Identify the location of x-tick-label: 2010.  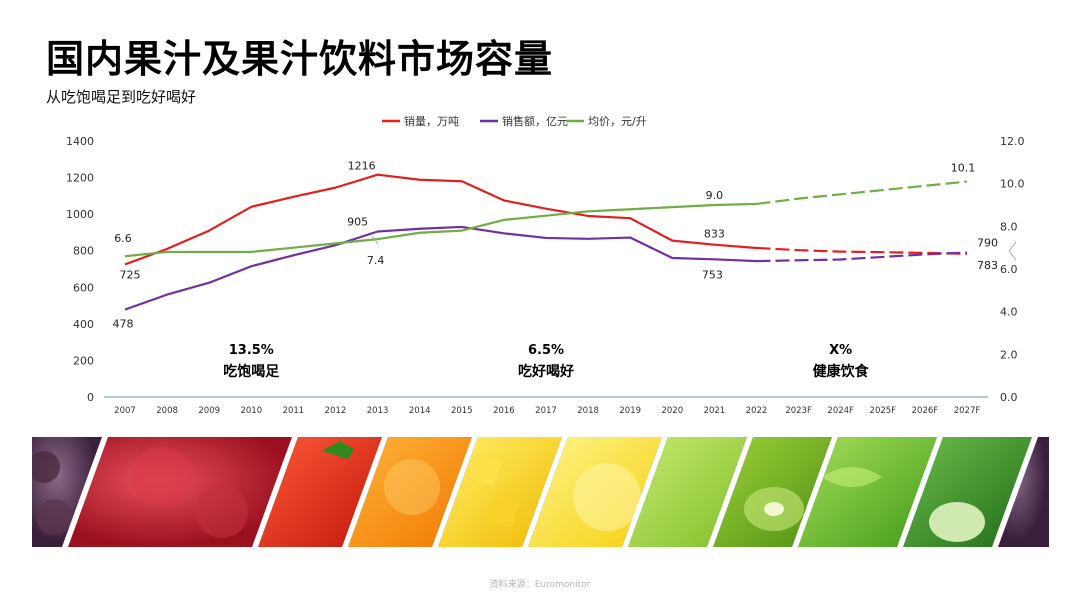
(251, 411).